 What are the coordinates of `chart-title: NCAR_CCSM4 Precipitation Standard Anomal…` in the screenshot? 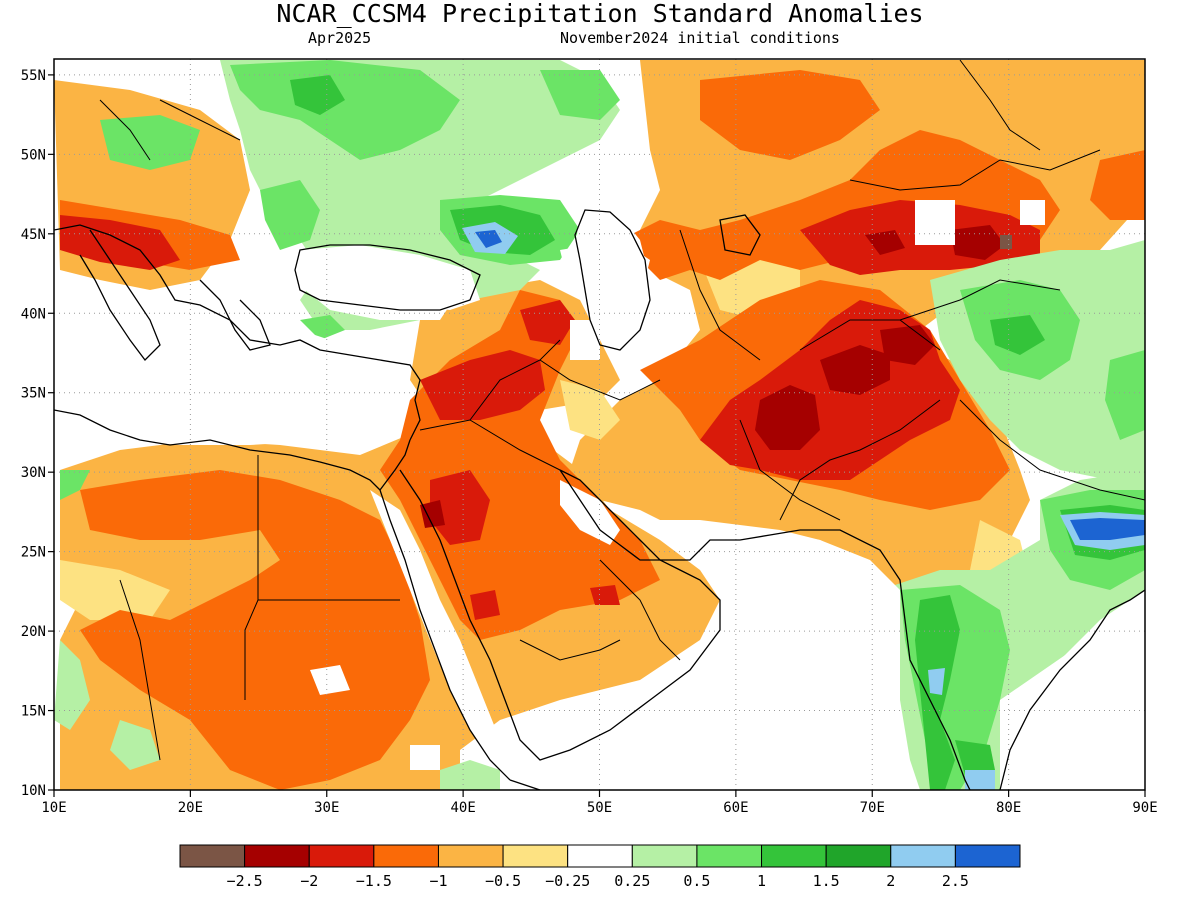 It's located at (600, 14).